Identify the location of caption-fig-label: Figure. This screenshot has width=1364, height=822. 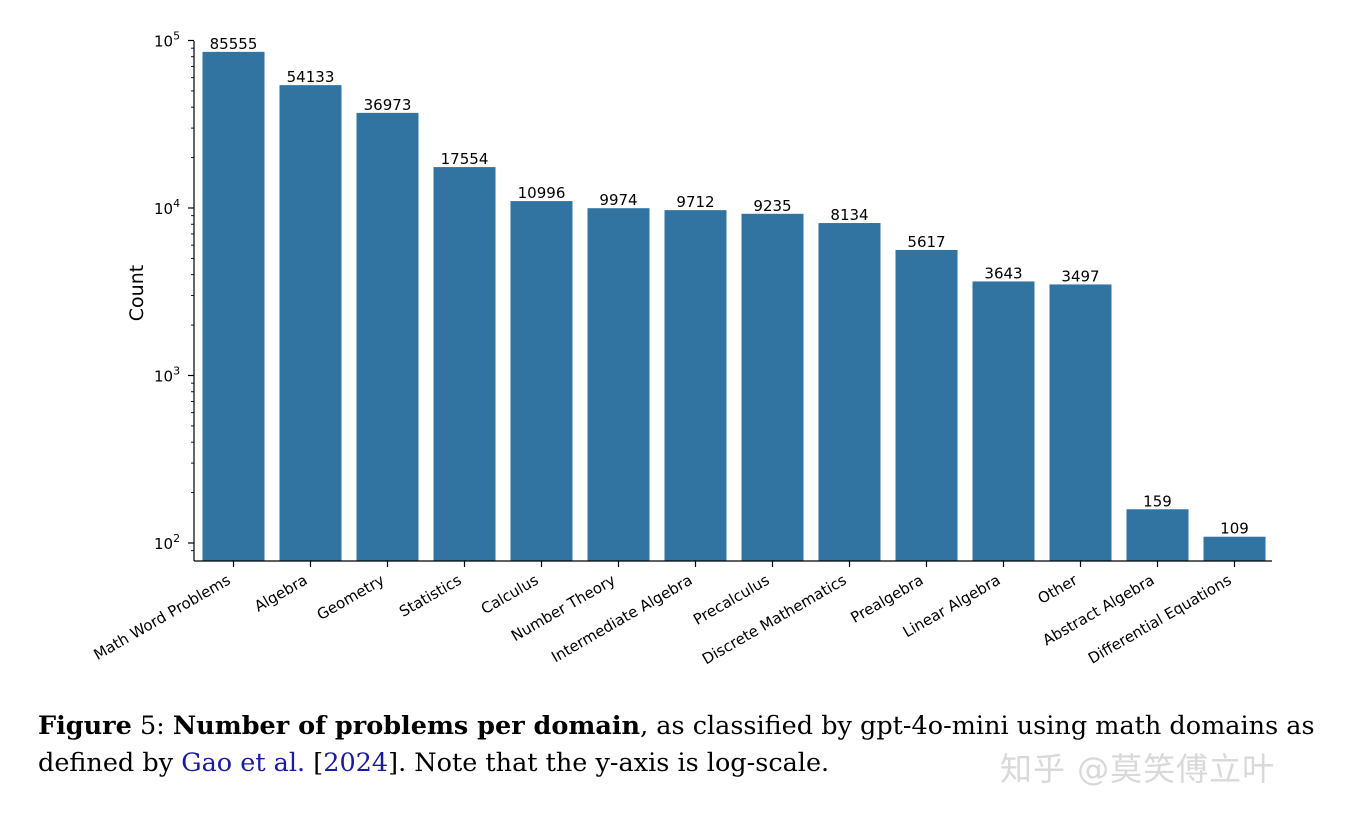
(85, 726).